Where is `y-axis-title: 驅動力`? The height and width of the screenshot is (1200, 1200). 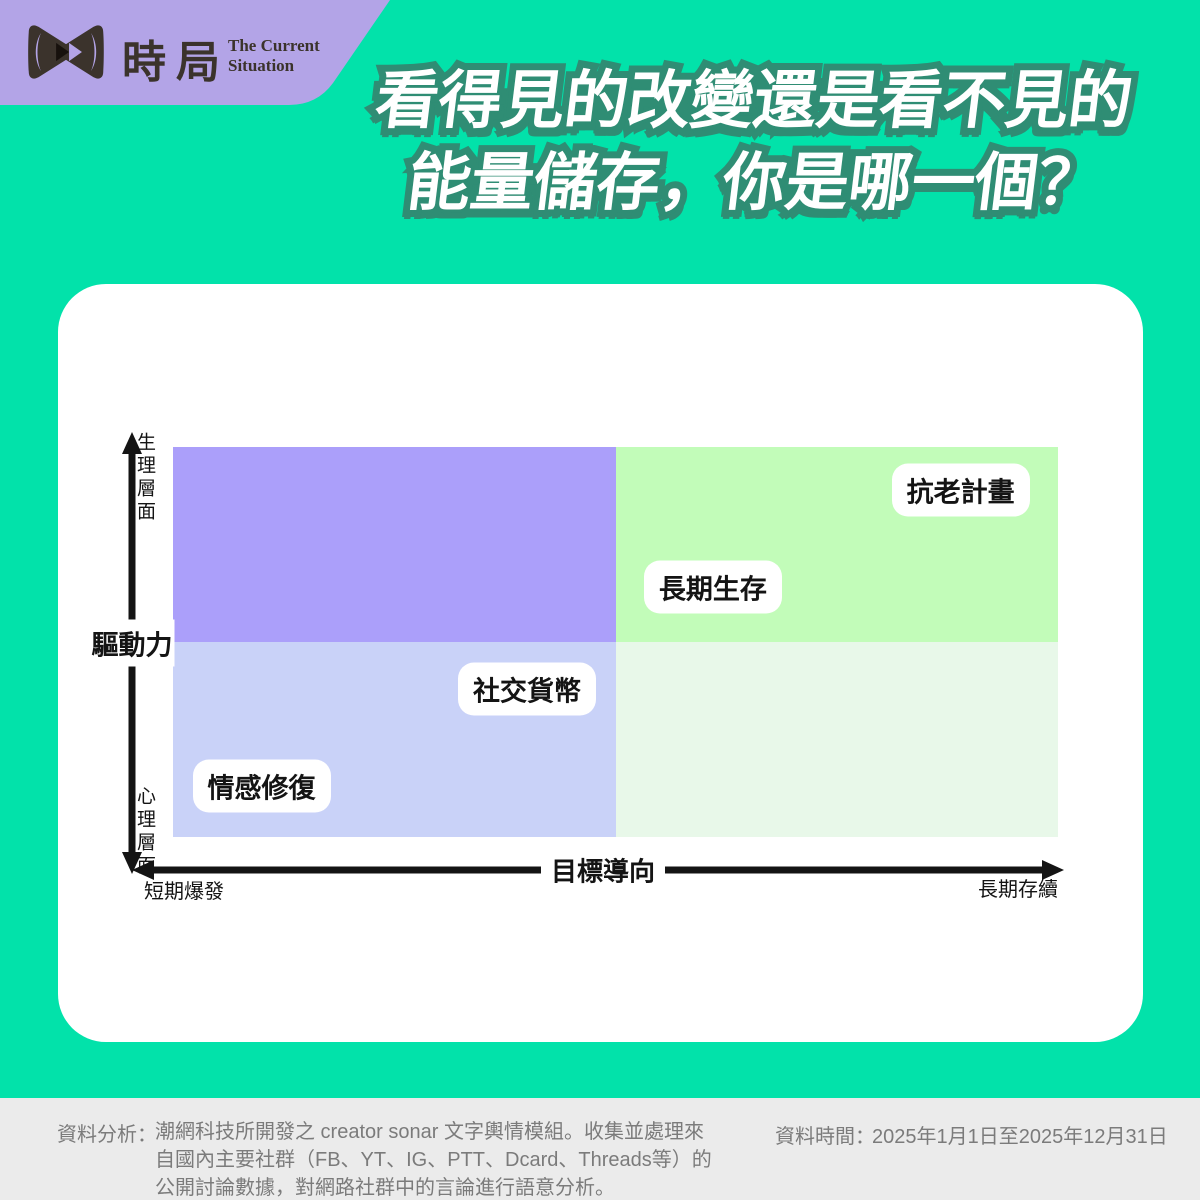 y-axis-title: 驅動力 is located at coordinates (132, 643).